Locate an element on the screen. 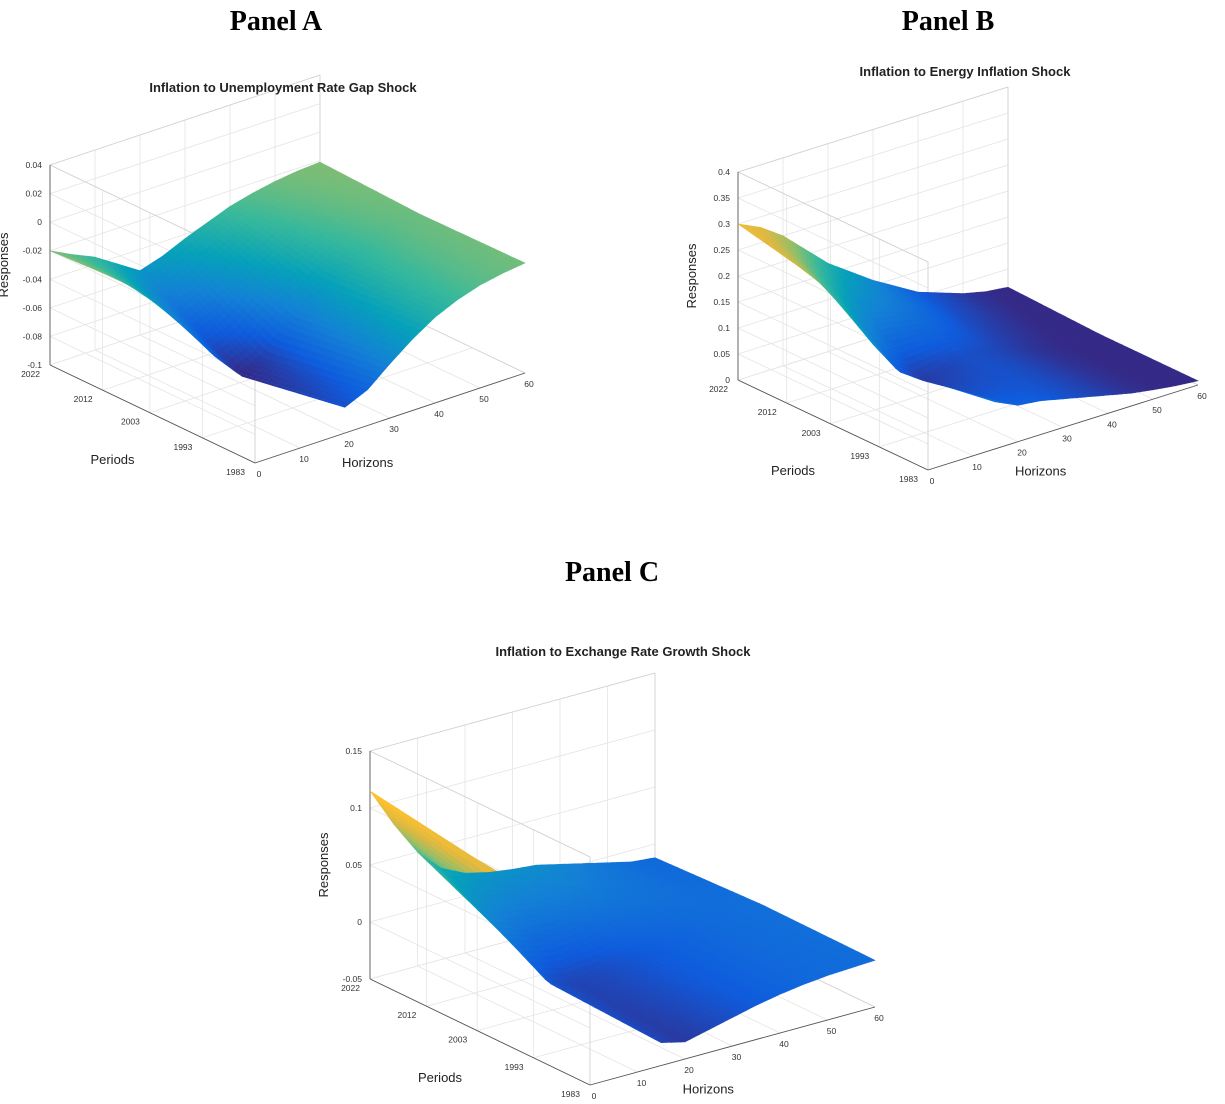 The image size is (1225, 1104). z-tick-label: -0.04 is located at coordinates (33, 279).